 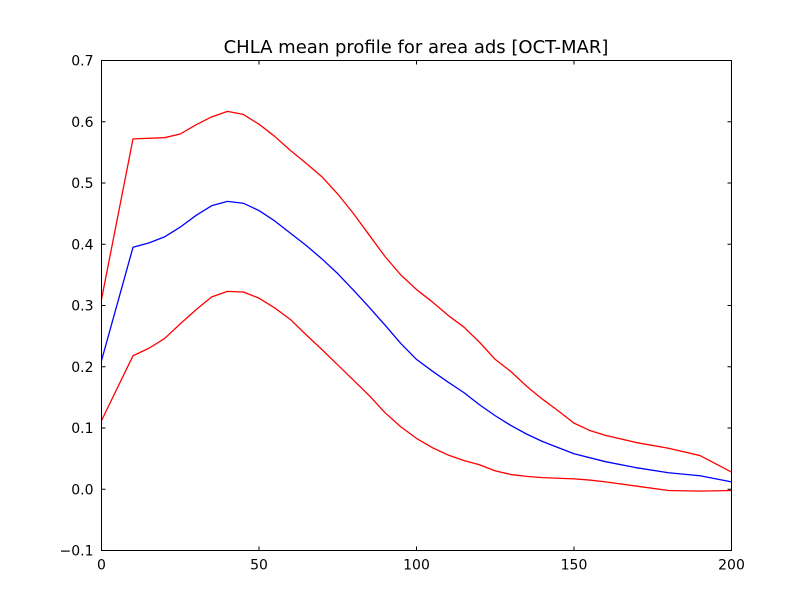 I want to click on y-tick-label: 0.6, so click(x=82, y=123).